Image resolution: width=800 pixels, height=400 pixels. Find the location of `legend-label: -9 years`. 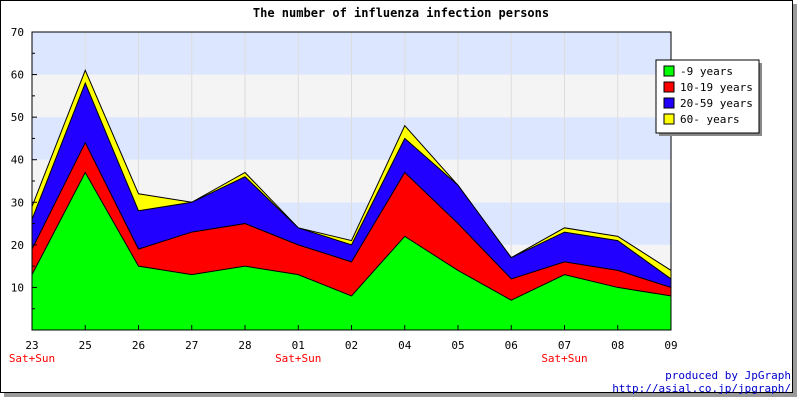

legend-label: -9 years is located at coordinates (706, 71).